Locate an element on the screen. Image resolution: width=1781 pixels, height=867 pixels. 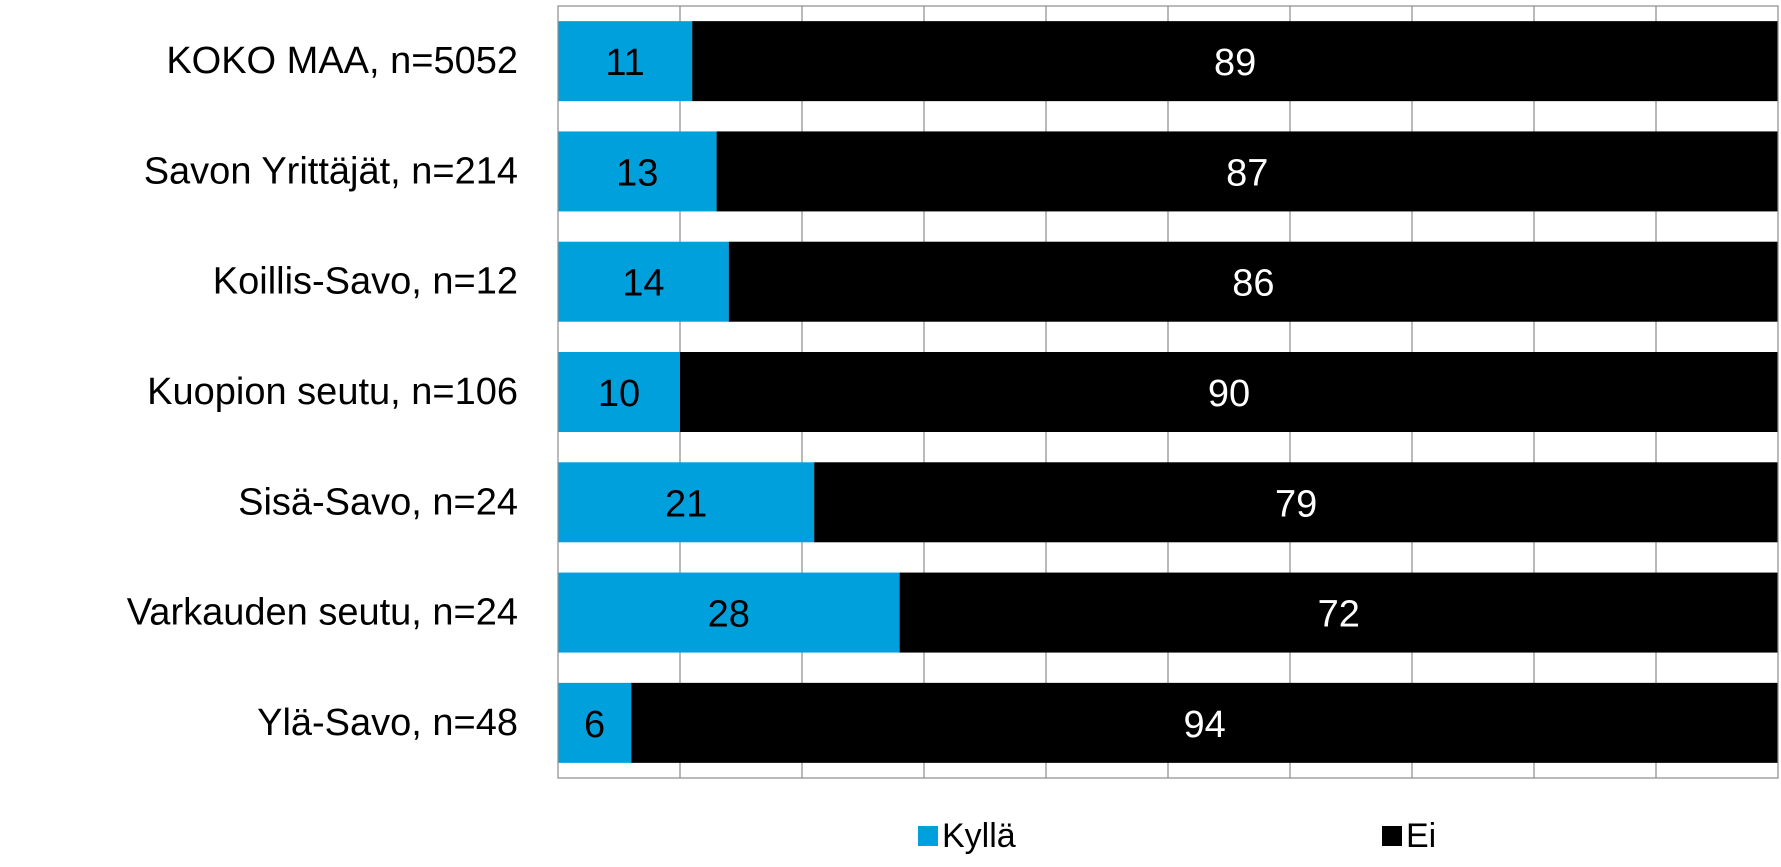
data-label: 90 is located at coordinates (1229, 394).